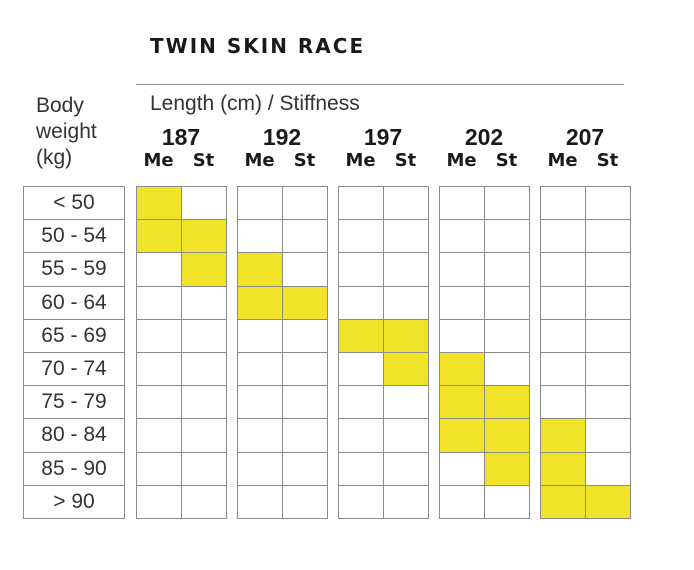 This screenshot has width=694, height=570. Describe the element at coordinates (74, 501) in the screenshot. I see `weight-row-label: > 90` at that location.